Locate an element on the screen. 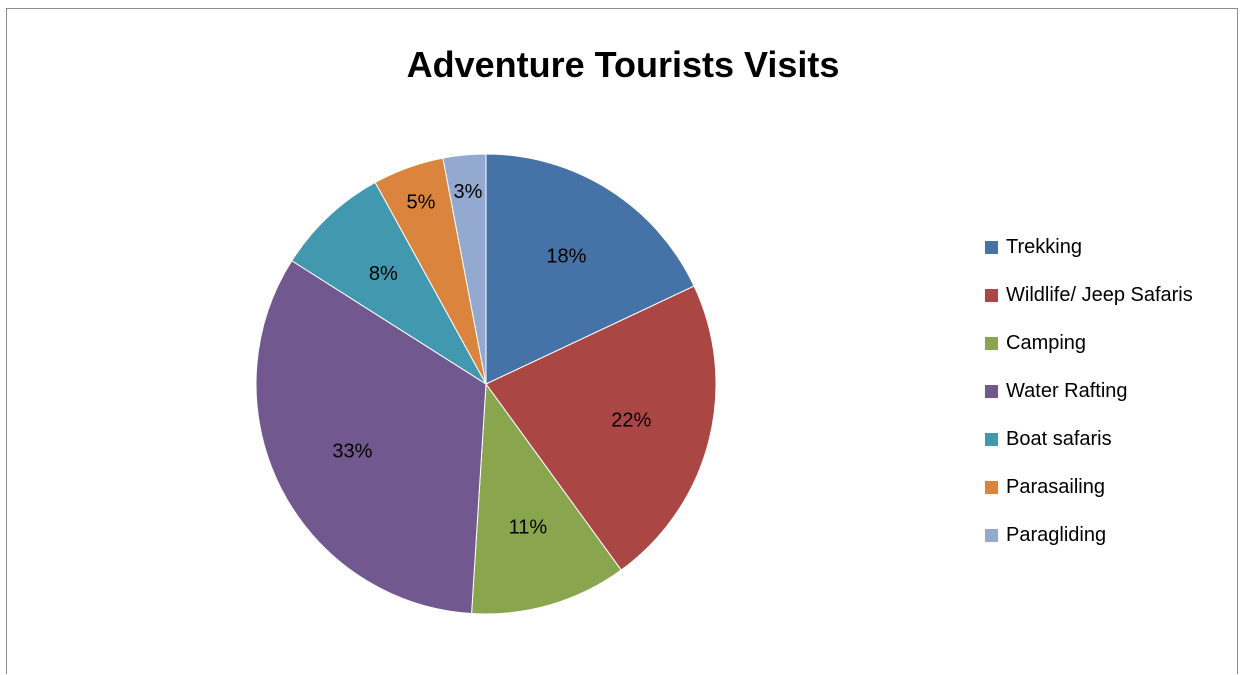  pie-data-labels: 18% 22% 11% 33% 8% 5% 3% is located at coordinates (491, 359).